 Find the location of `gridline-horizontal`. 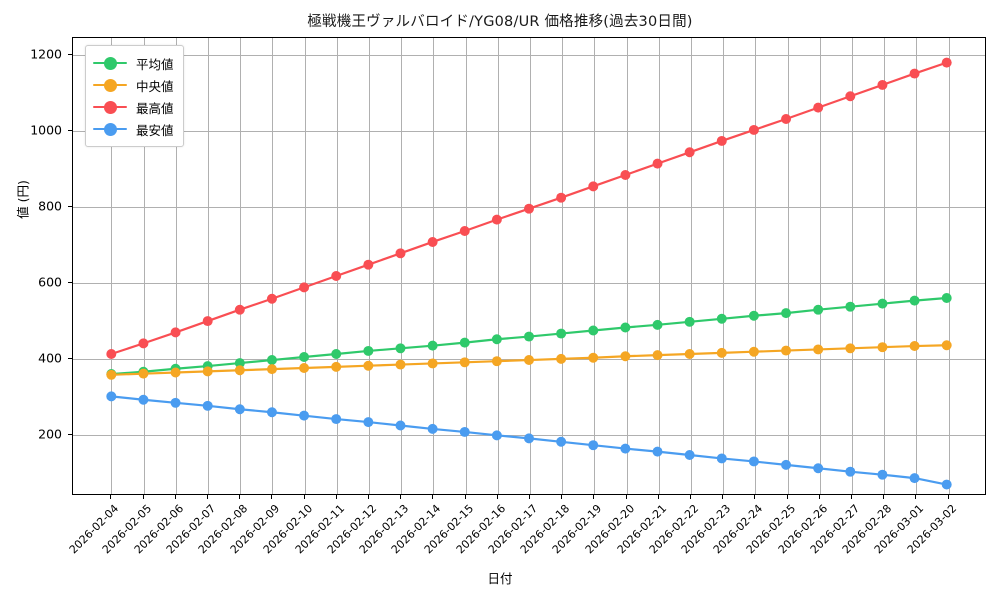

gridline-horizontal is located at coordinates (529, 284).